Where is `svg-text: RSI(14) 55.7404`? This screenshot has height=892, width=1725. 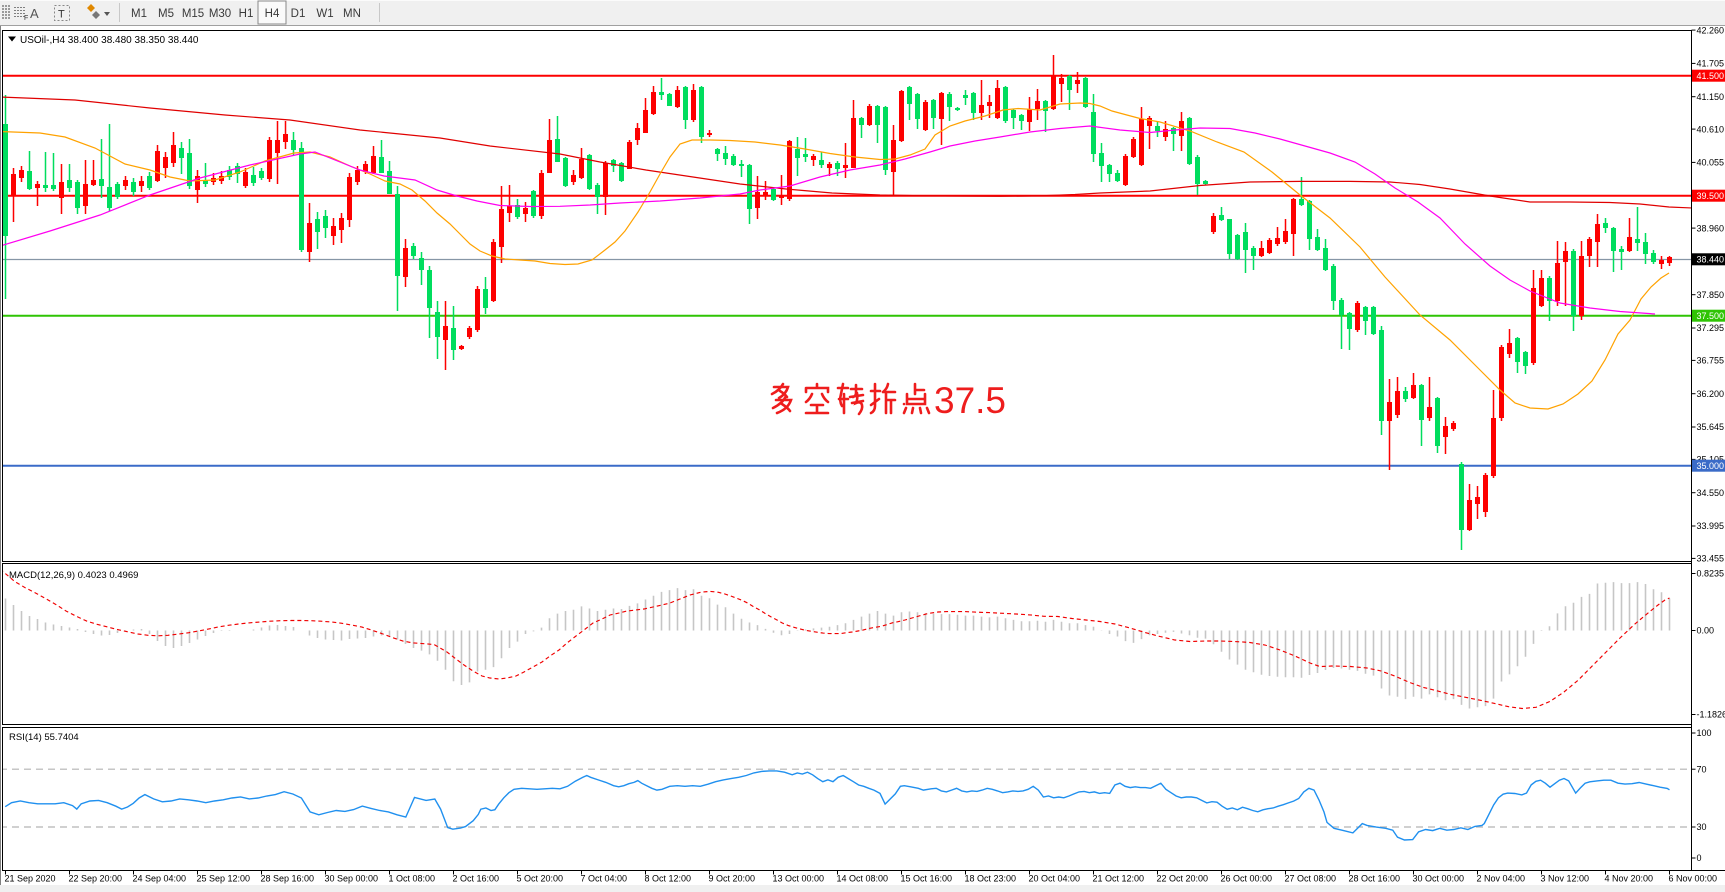 svg-text: RSI(14) 55.7404 is located at coordinates (44, 737).